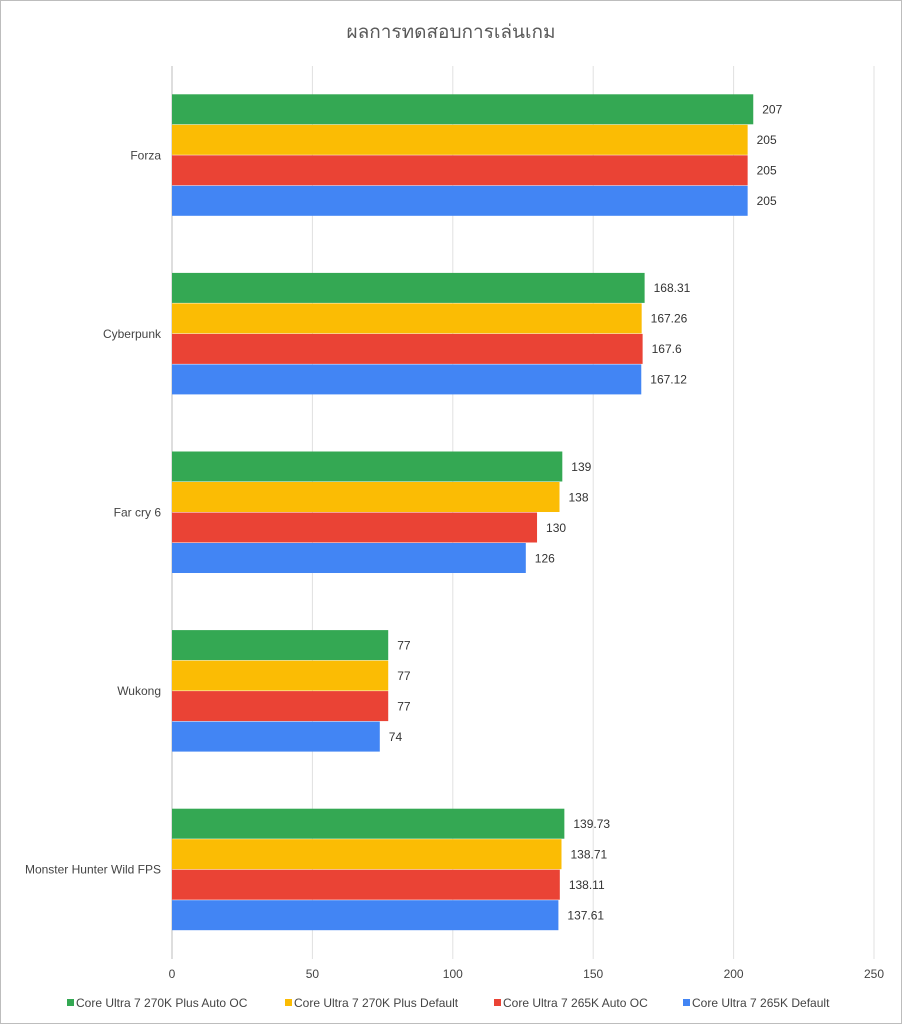 The width and height of the screenshot is (902, 1028). What do you see at coordinates (669, 319) in the screenshot?
I see `data-label: 167.26` at bounding box center [669, 319].